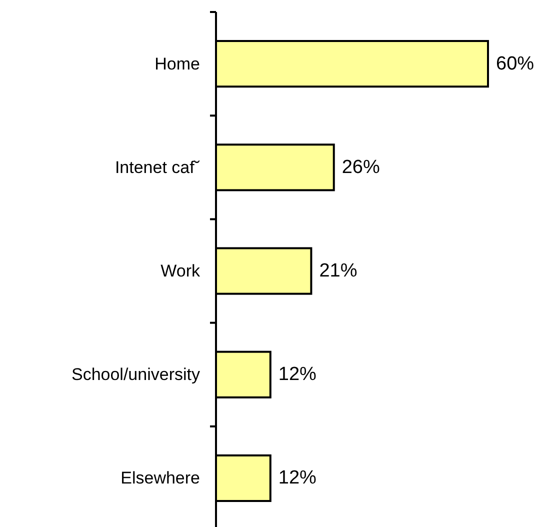 The width and height of the screenshot is (551, 527). I want to click on y-tick-label: Work, so click(180, 271).